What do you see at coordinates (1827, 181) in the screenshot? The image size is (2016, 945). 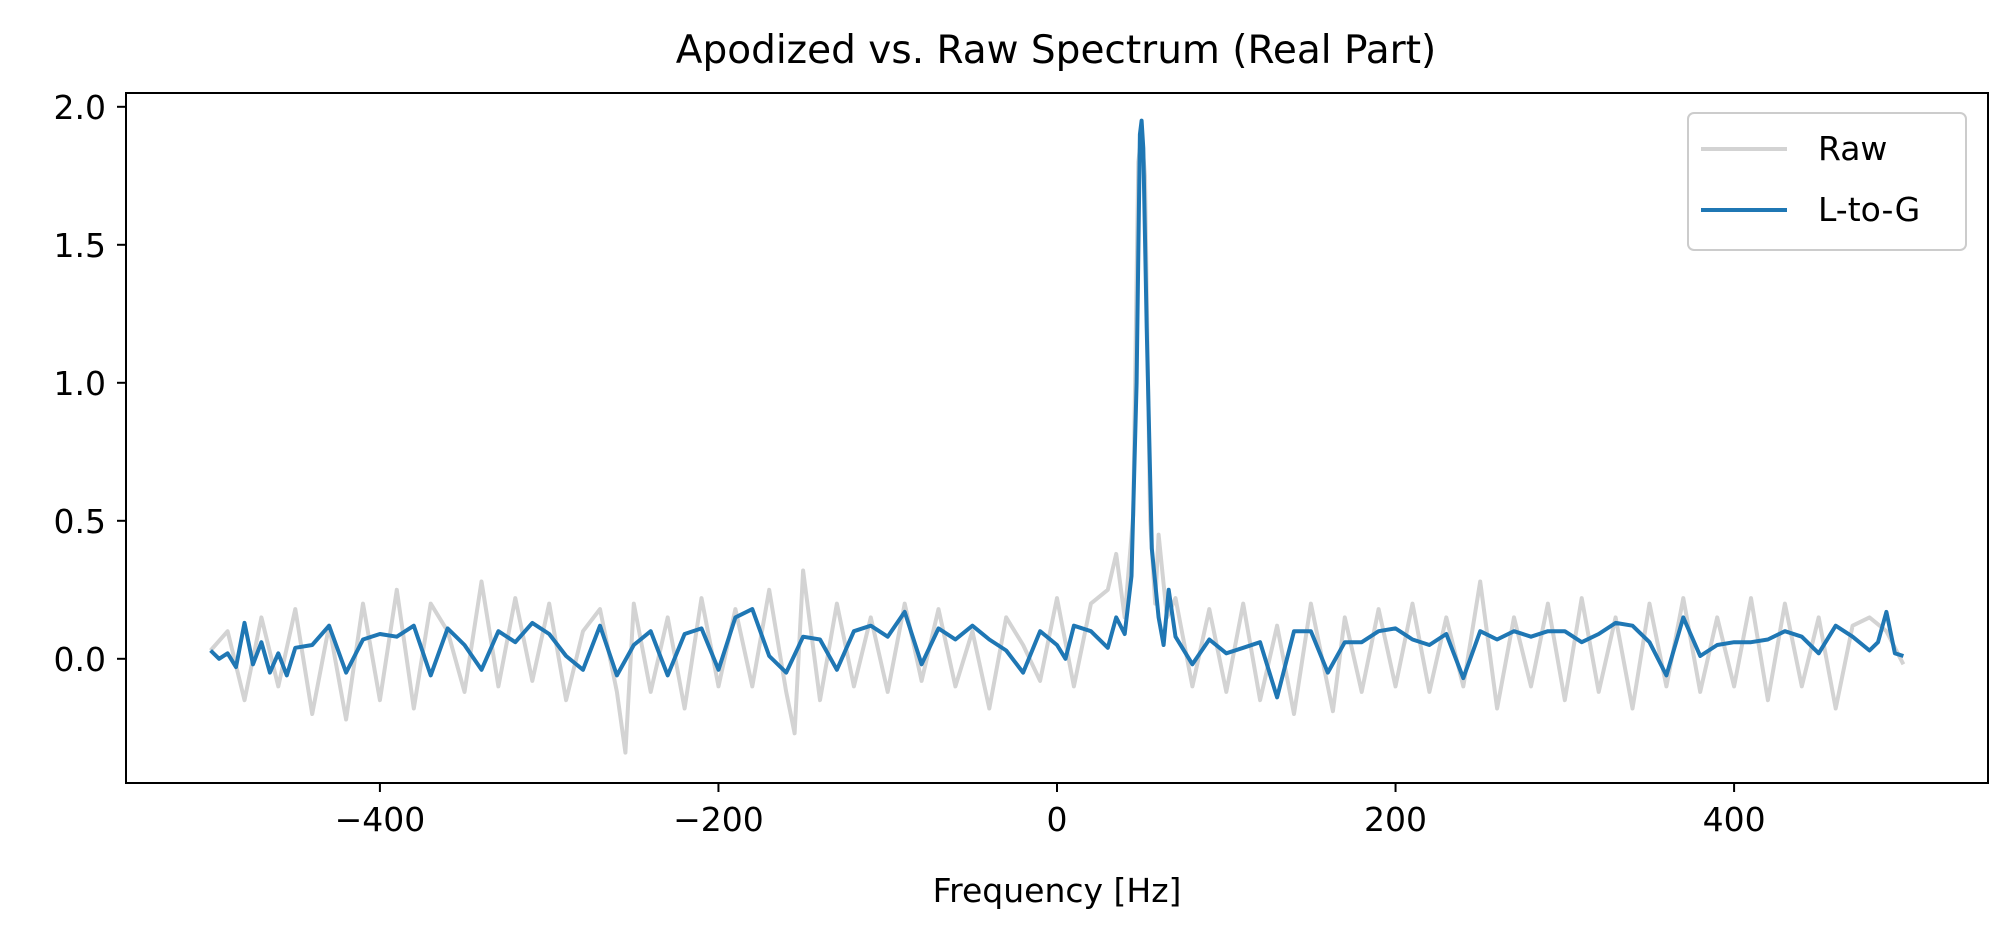 I see `legend: Raw L-to-G` at bounding box center [1827, 181].